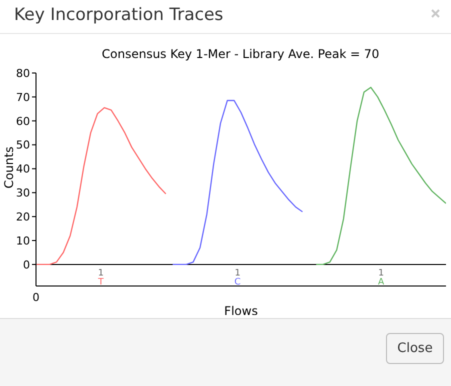 The image size is (451, 386). Describe the element at coordinates (9, 167) in the screenshot. I see `y-axis-title: Counts` at that location.